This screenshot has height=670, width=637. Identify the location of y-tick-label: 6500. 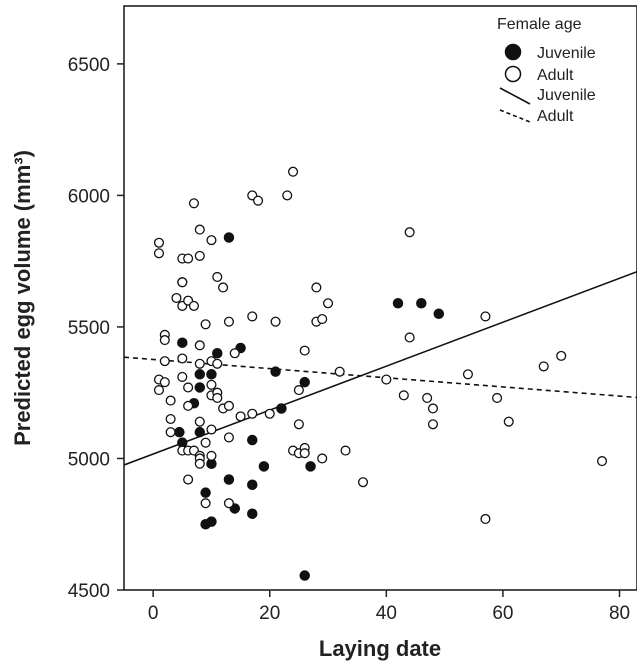
(89, 65).